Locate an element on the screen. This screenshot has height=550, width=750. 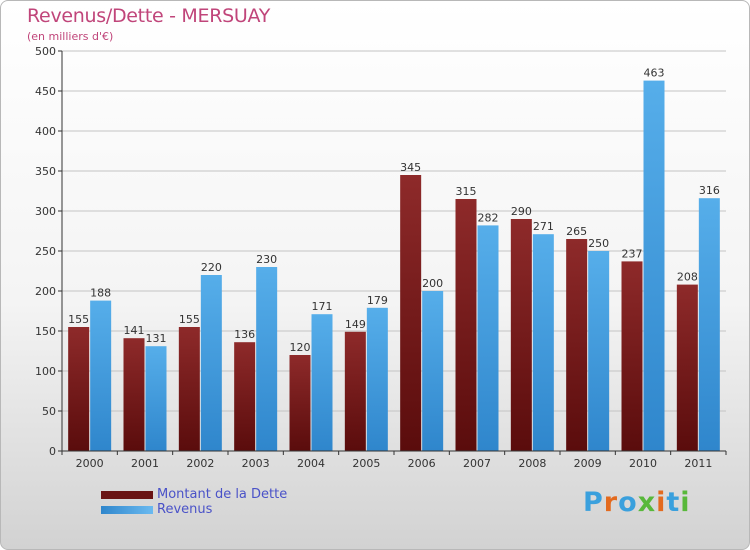
bar-debt-2003 is located at coordinates (245, 396).